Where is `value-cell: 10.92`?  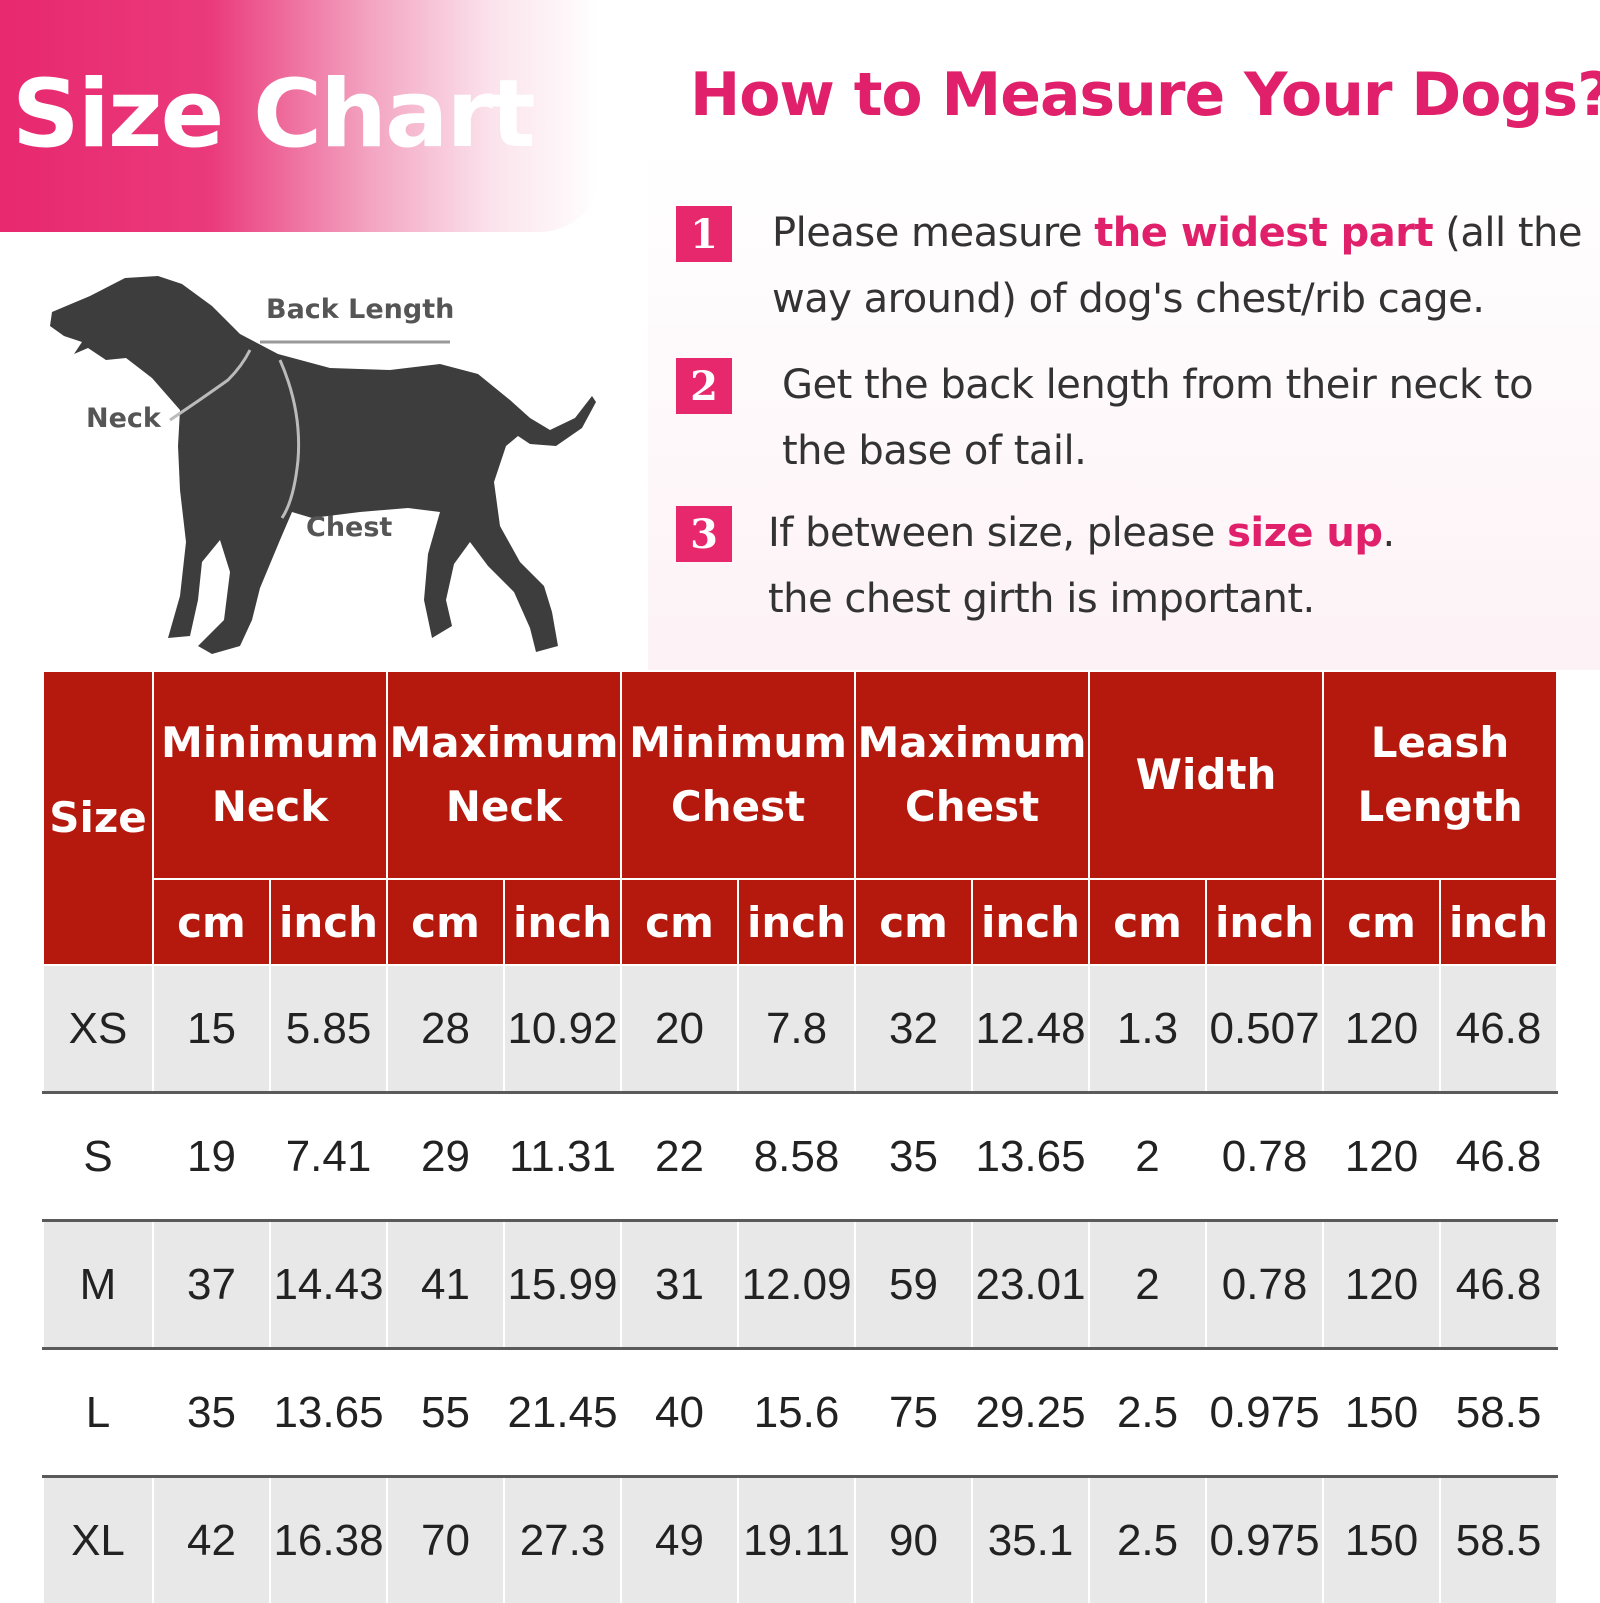
value-cell: 10.92 is located at coordinates (562, 1029).